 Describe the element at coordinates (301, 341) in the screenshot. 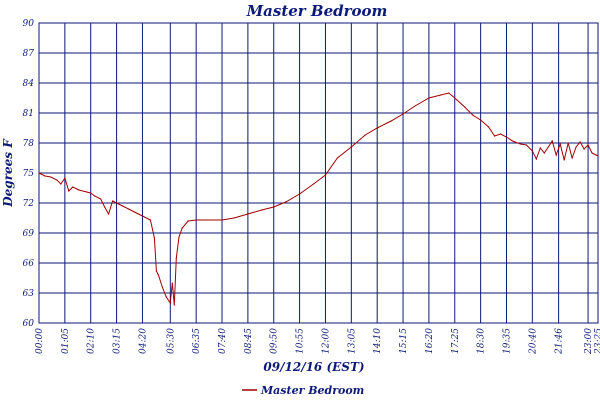

I see `x-tick-label: 10:55` at that location.